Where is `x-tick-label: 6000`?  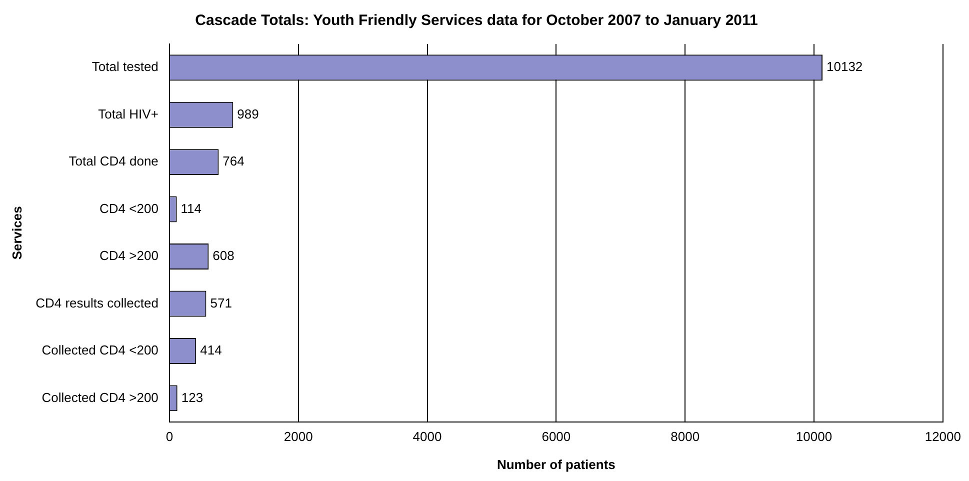
x-tick-label: 6000 is located at coordinates (556, 436).